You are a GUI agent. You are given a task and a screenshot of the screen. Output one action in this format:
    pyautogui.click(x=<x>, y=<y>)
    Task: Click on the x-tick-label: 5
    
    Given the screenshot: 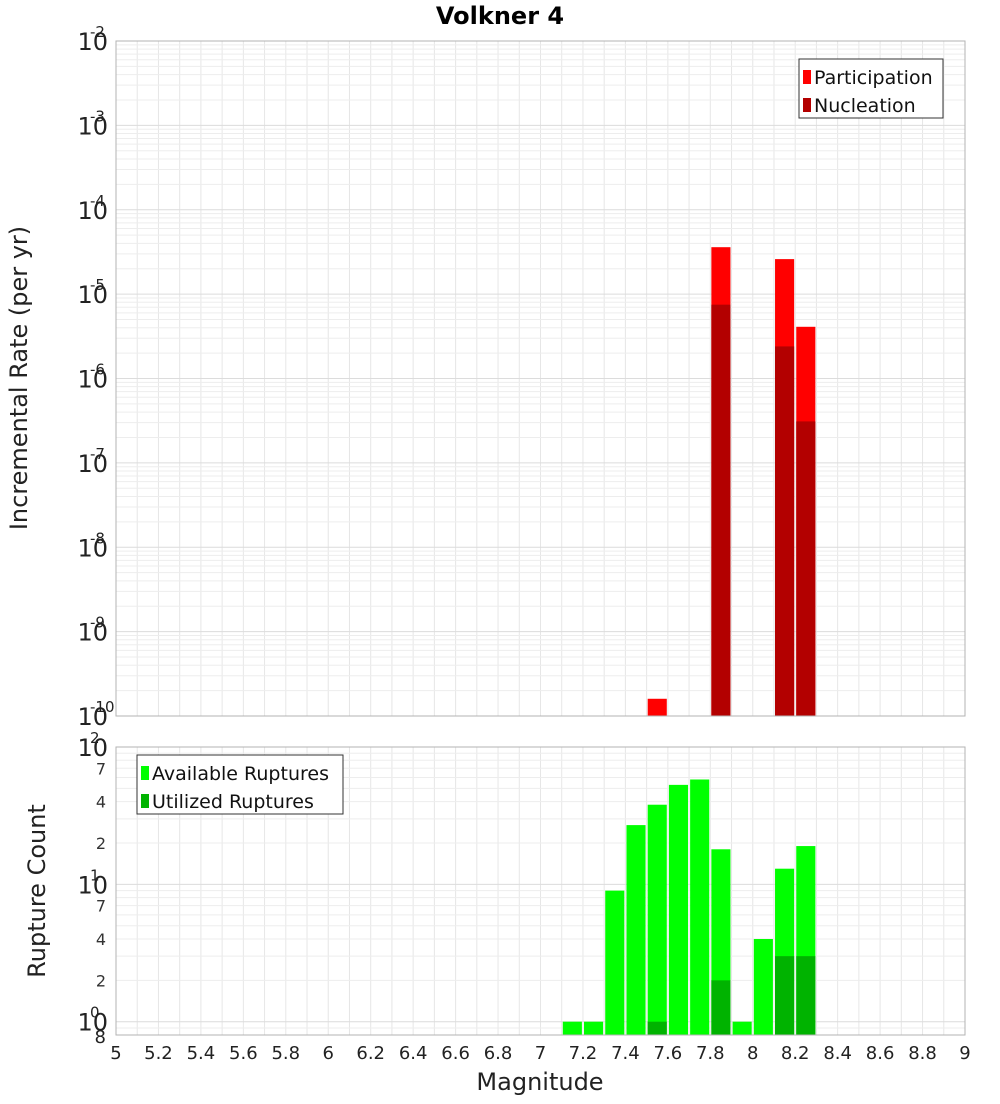 What is the action you would take?
    pyautogui.click(x=115, y=1053)
    